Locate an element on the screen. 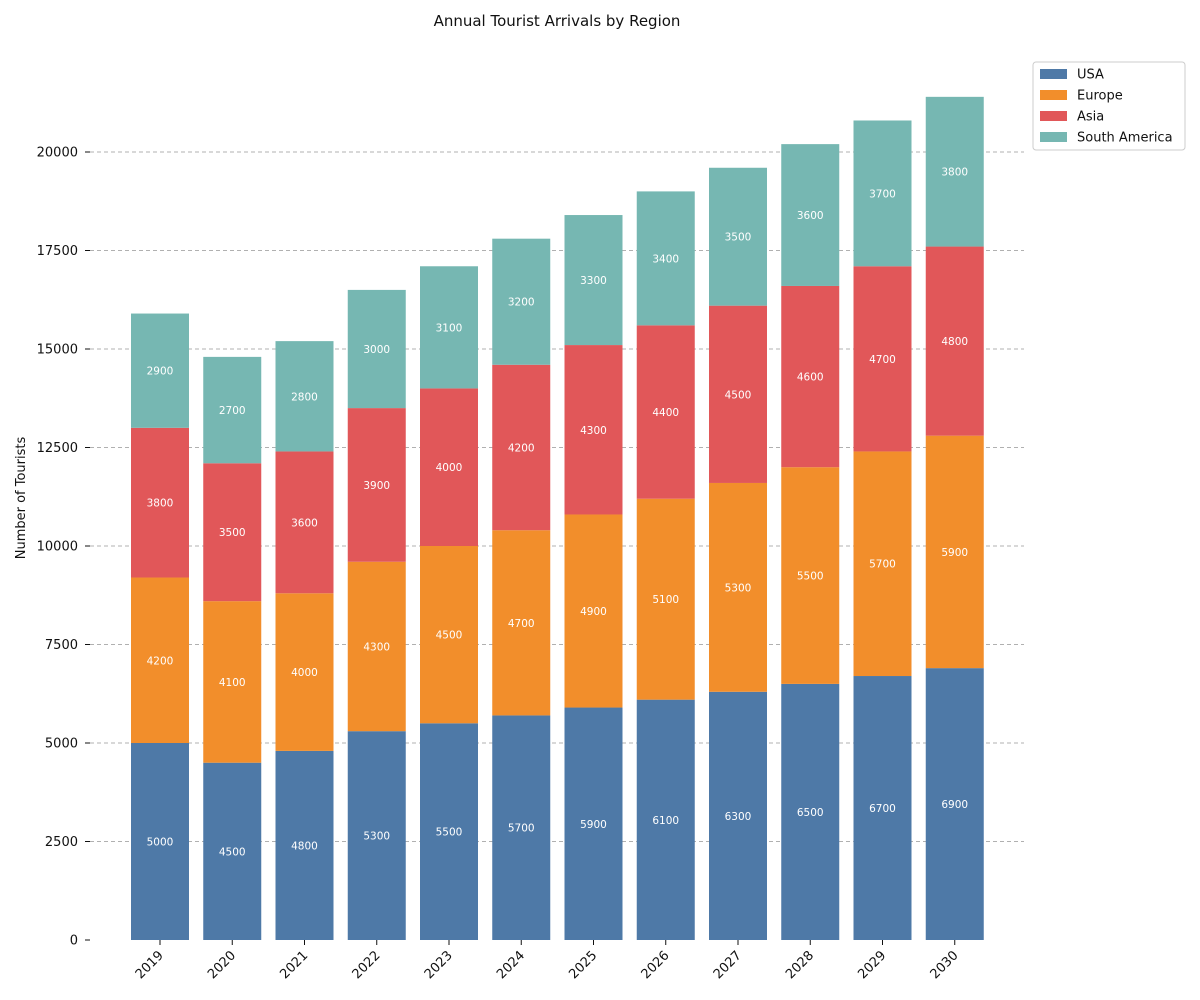 This screenshot has width=1200, height=1000. legend: USA Europe Asia South America is located at coordinates (1109, 106).